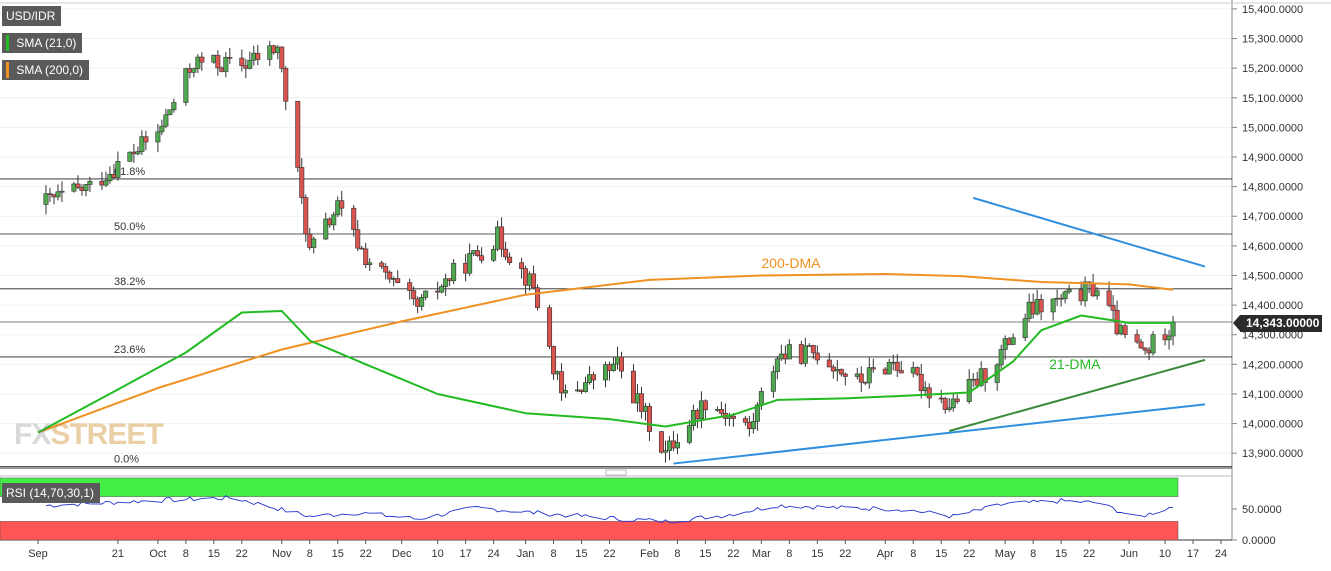  Describe the element at coordinates (1221, 554) in the screenshot. I see `time-tick-label: 24` at that location.